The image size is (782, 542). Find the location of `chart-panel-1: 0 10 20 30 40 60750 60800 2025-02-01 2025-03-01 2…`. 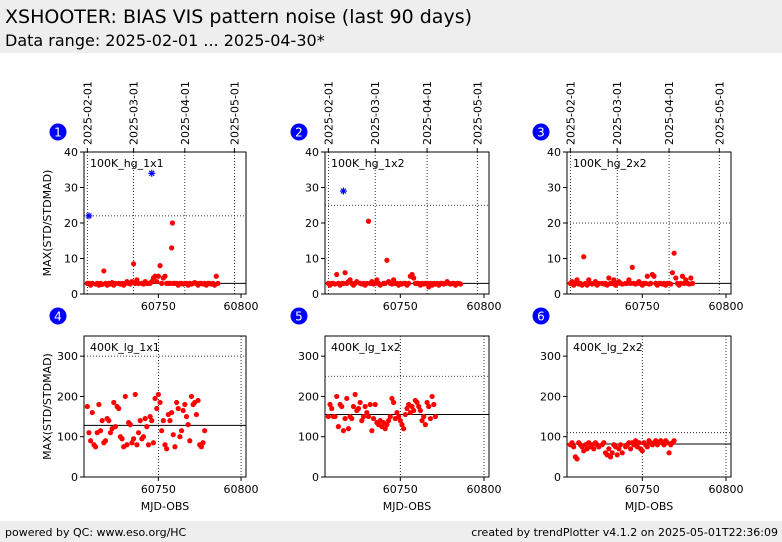

chart-panel-1: 0 10 20 30 40 60750 60800 2025-02-01 2025-03-01 2… is located at coordinates (150, 197).